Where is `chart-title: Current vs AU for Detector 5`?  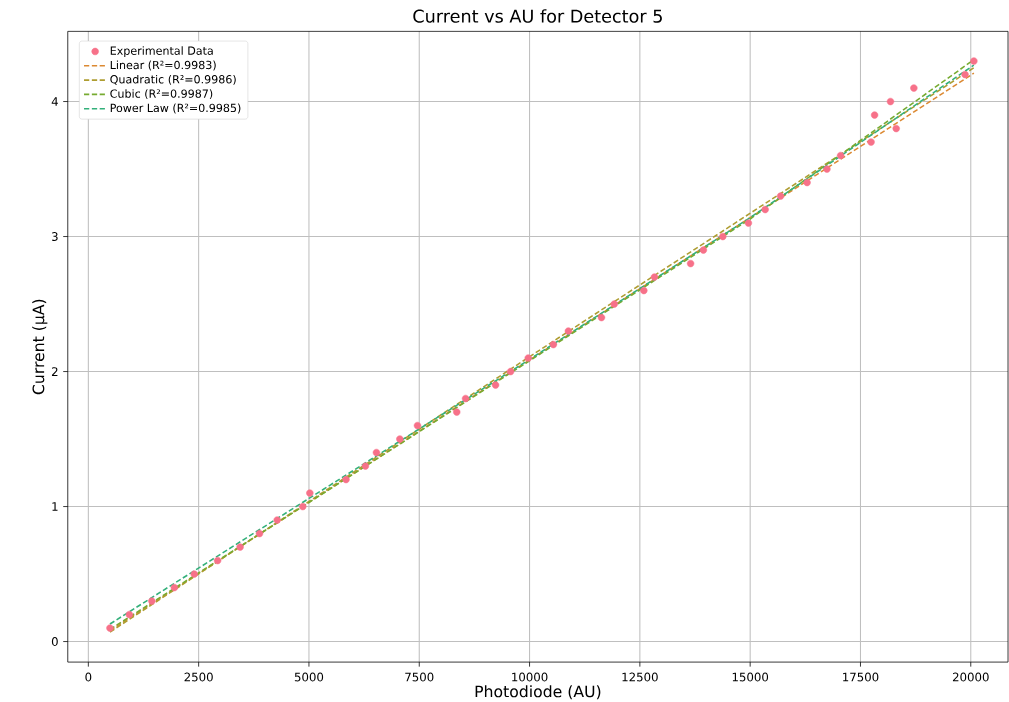 chart-title: Current vs AU for Detector 5 is located at coordinates (537, 16).